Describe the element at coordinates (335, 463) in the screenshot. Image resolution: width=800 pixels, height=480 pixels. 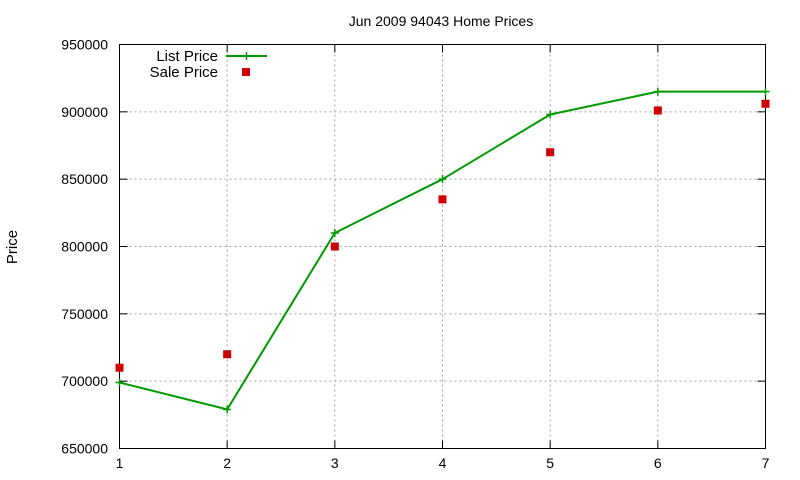
I see `x-tick-label: 3` at that location.